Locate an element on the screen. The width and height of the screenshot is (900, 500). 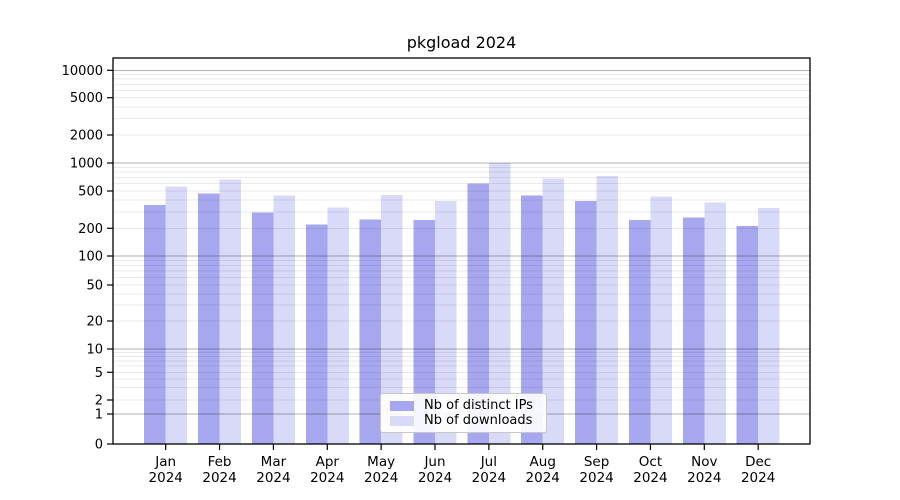
y-tick-label-100: 100 is located at coordinates (90, 257).